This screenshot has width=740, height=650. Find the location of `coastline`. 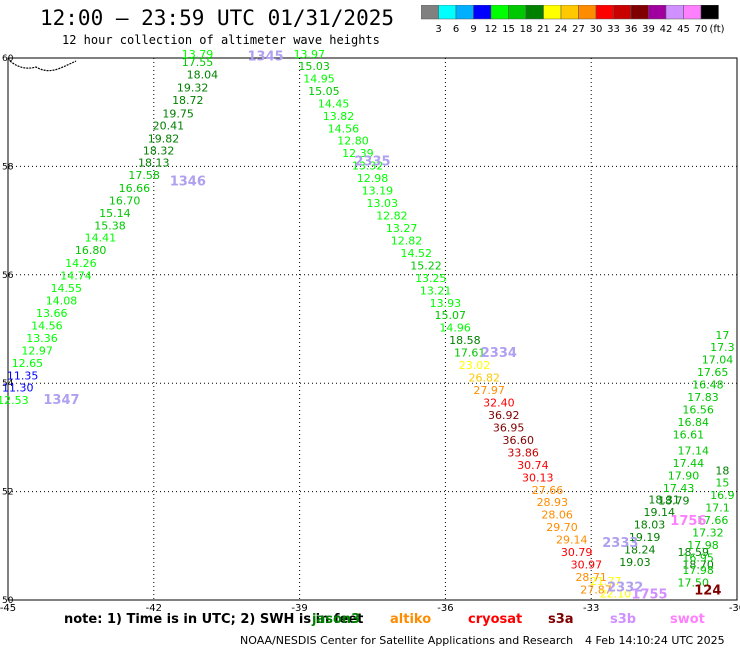

coastline is located at coordinates (43, 66).